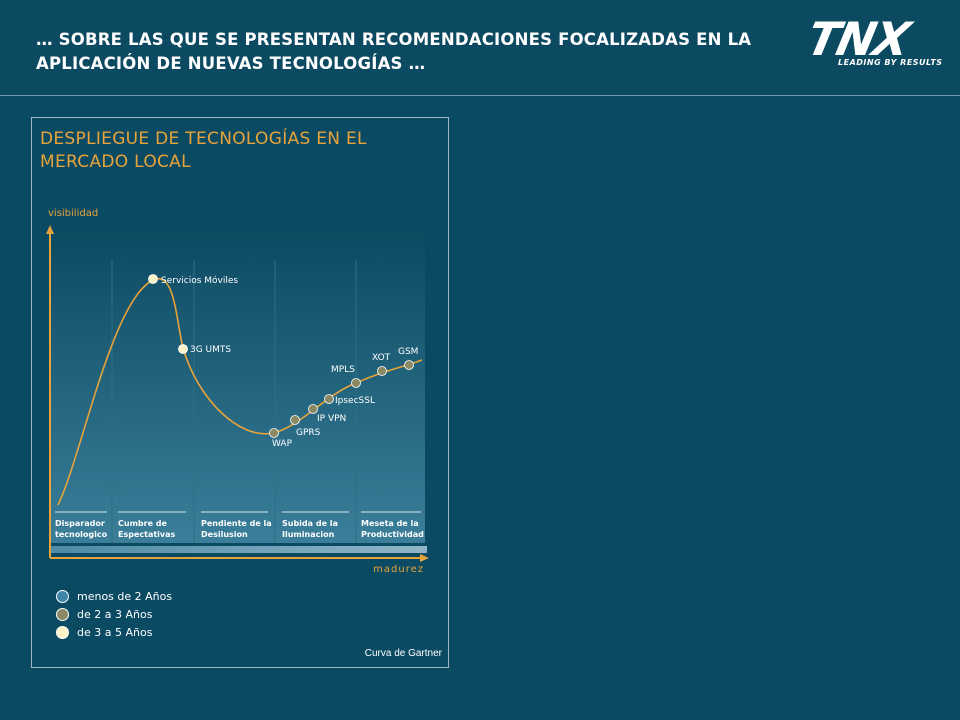 The image size is (960, 720). I want to click on header-divider, so click(480, 95).